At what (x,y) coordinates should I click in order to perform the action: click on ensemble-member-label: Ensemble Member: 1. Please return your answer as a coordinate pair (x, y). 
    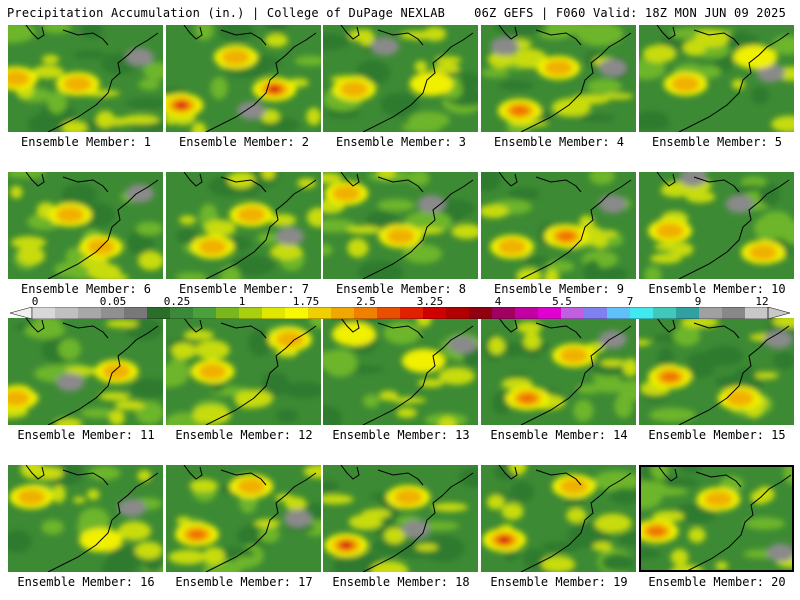
    Looking at the image, I should click on (86, 142).